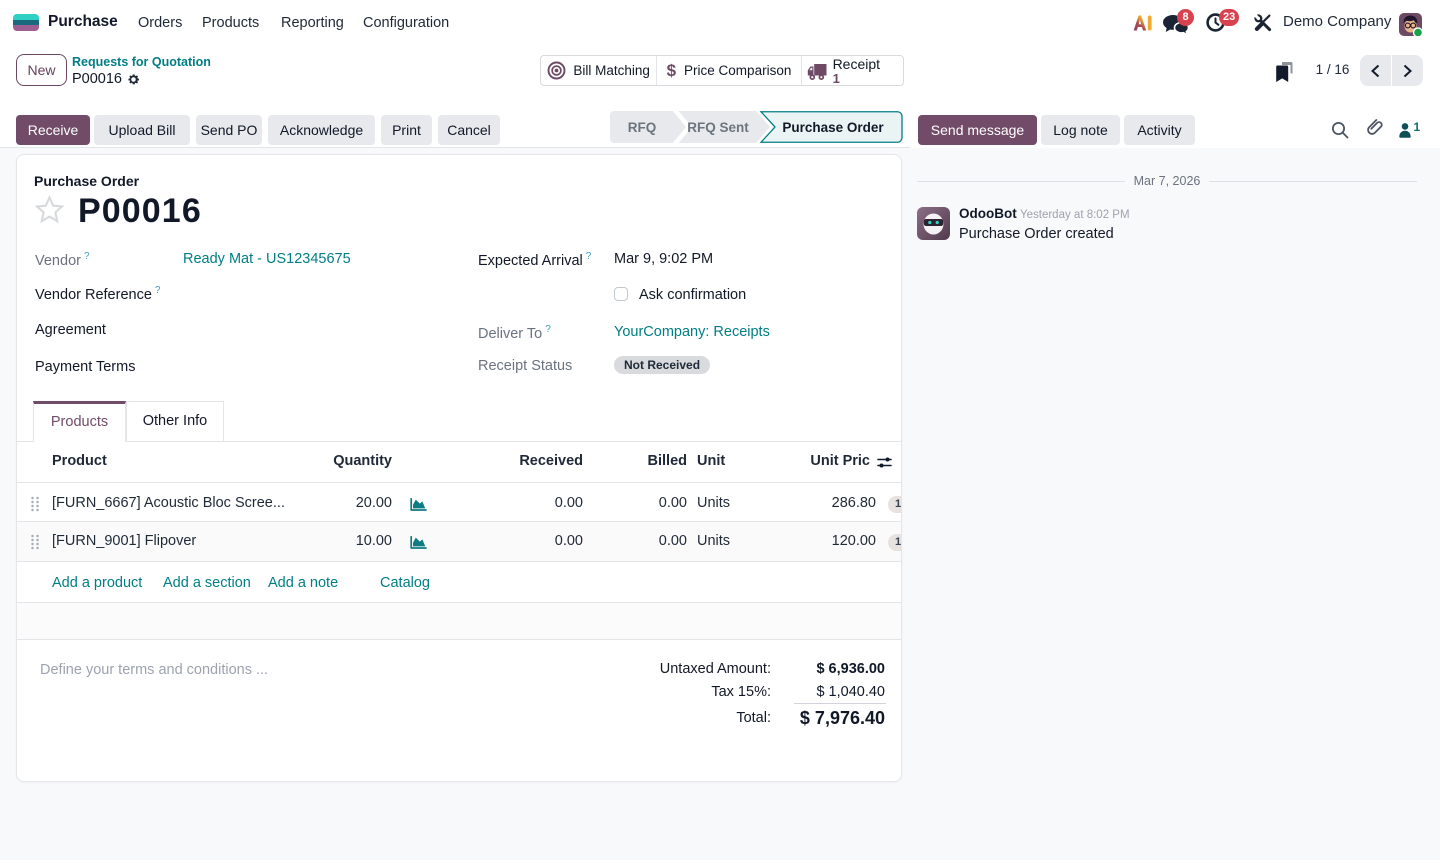 This screenshot has height=860, width=1440. What do you see at coordinates (718, 127) in the screenshot?
I see `svg-text: RFQ Sent` at bounding box center [718, 127].